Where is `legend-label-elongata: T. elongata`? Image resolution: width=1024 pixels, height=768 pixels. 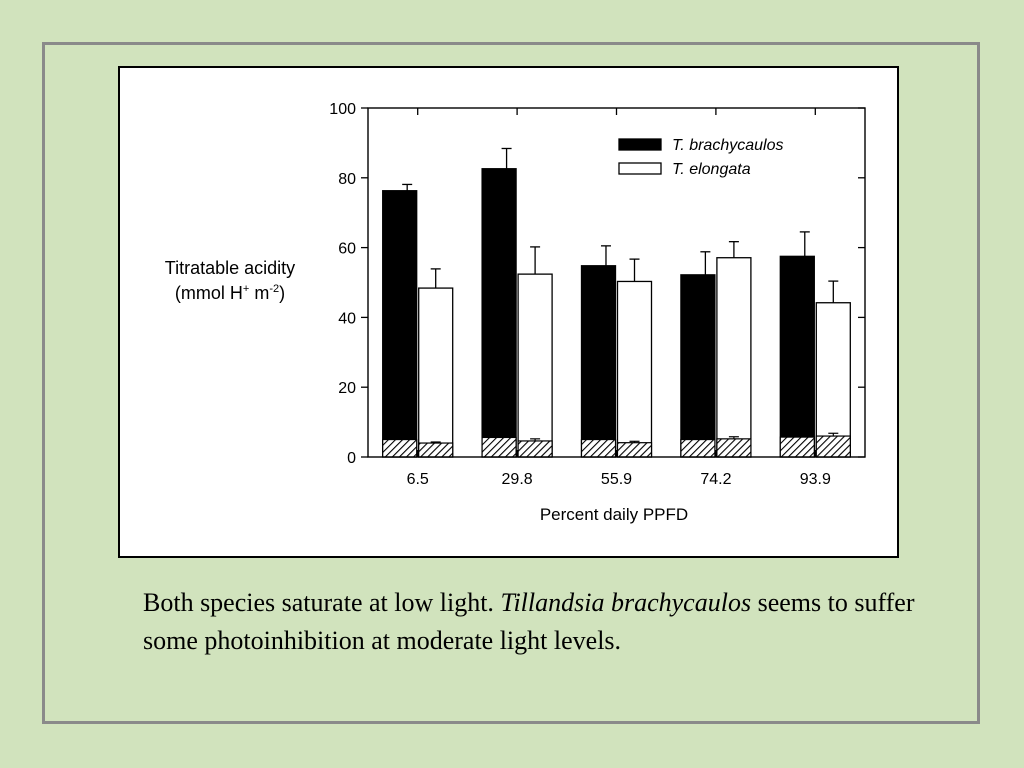
legend-label-elongata: T. elongata is located at coordinates (711, 169).